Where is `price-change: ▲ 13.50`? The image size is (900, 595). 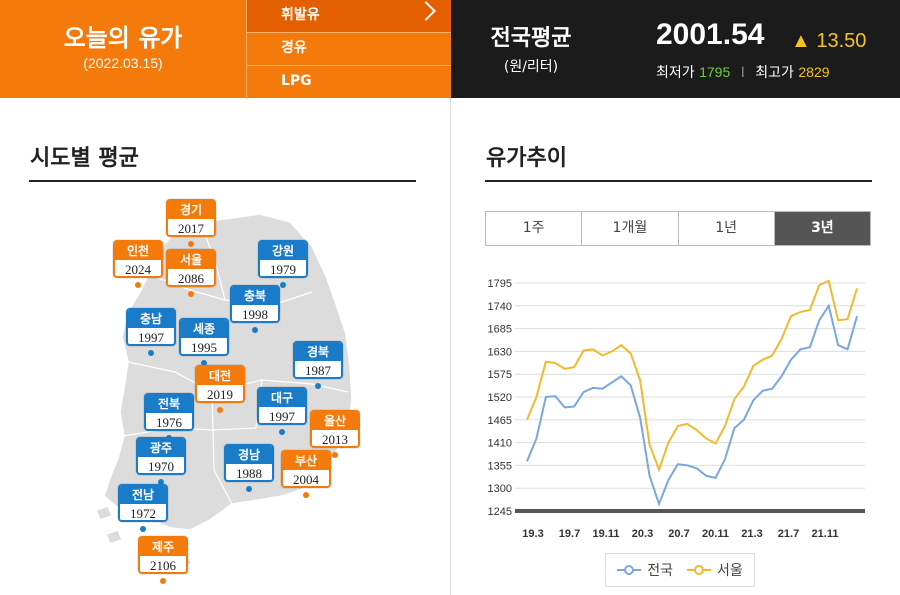 price-change: ▲ 13.50 is located at coordinates (829, 41).